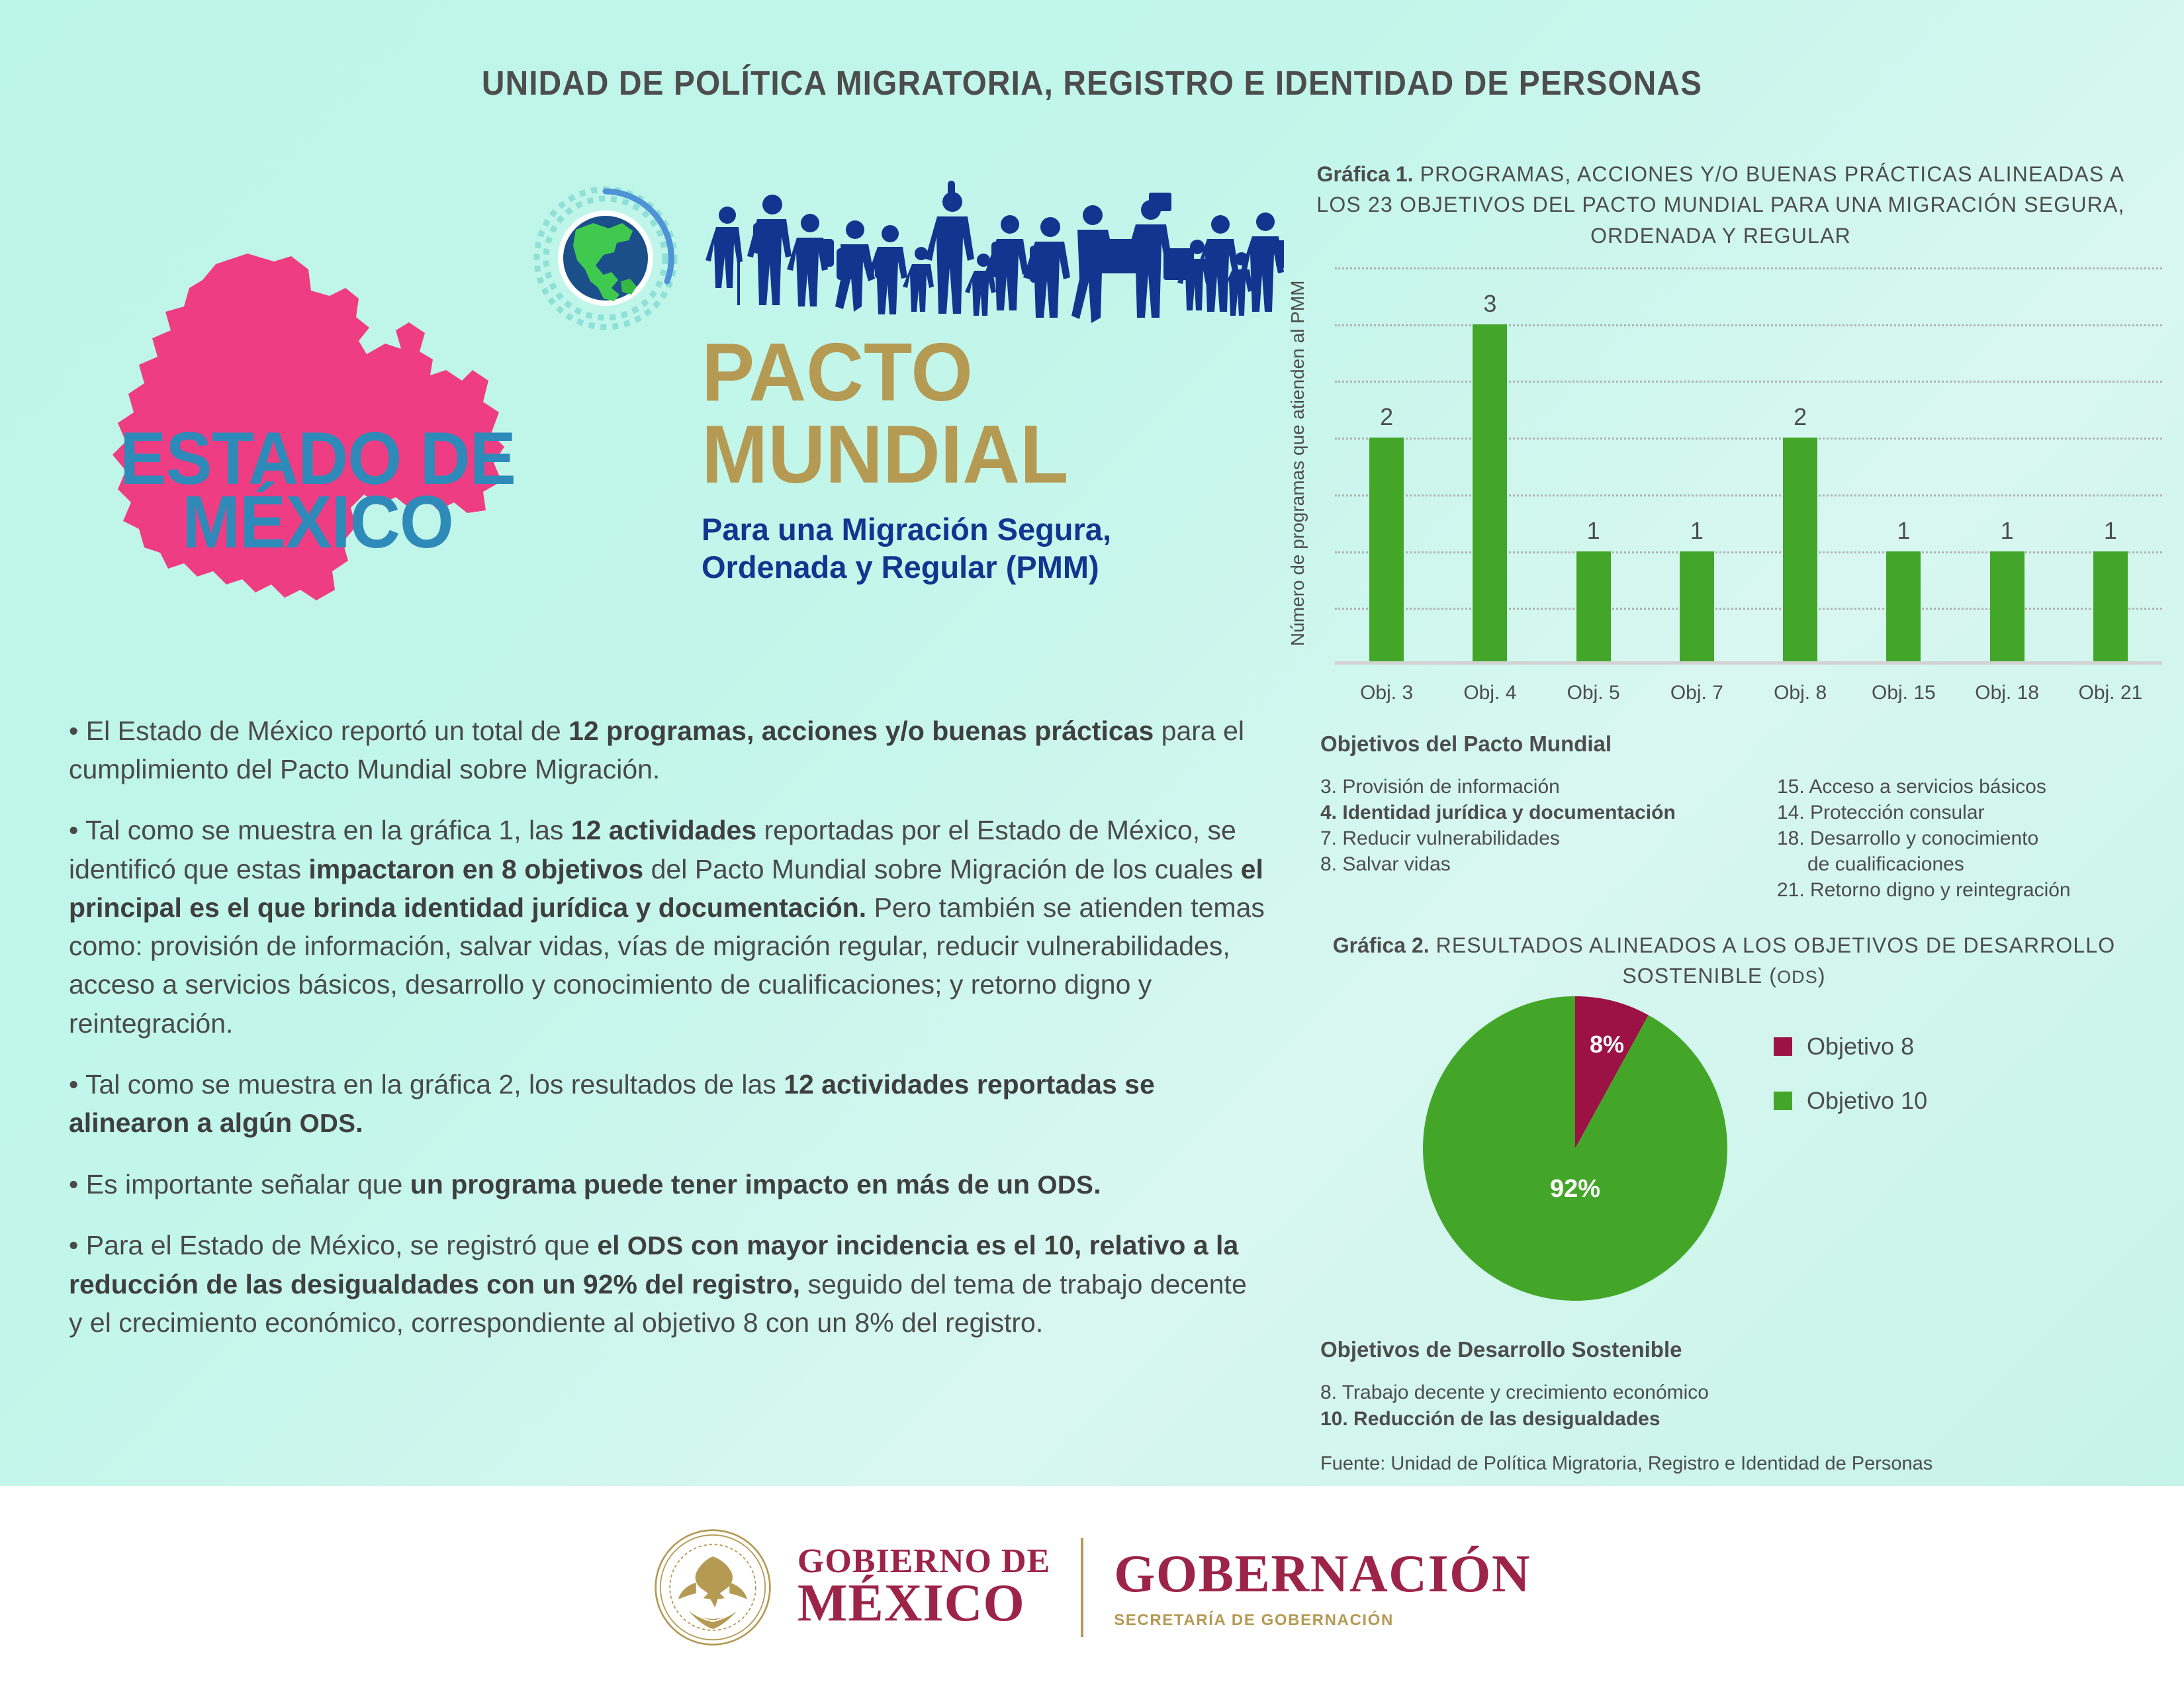 This screenshot has height=1688, width=2184. Describe the element at coordinates (1885, 864) in the screenshot. I see `objective-item: de cualificaciones` at that location.